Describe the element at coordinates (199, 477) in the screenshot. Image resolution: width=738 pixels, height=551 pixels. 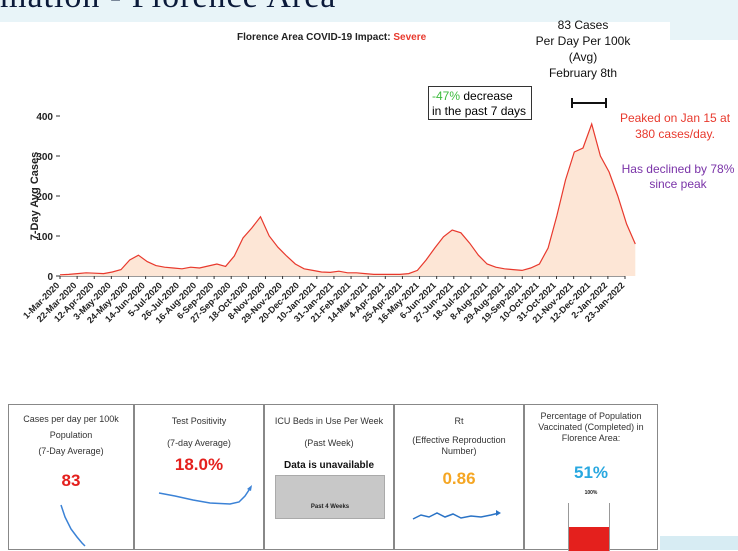
I see `panel-positivity: Test Positivity (7-day Average) 18.0%` at that location.